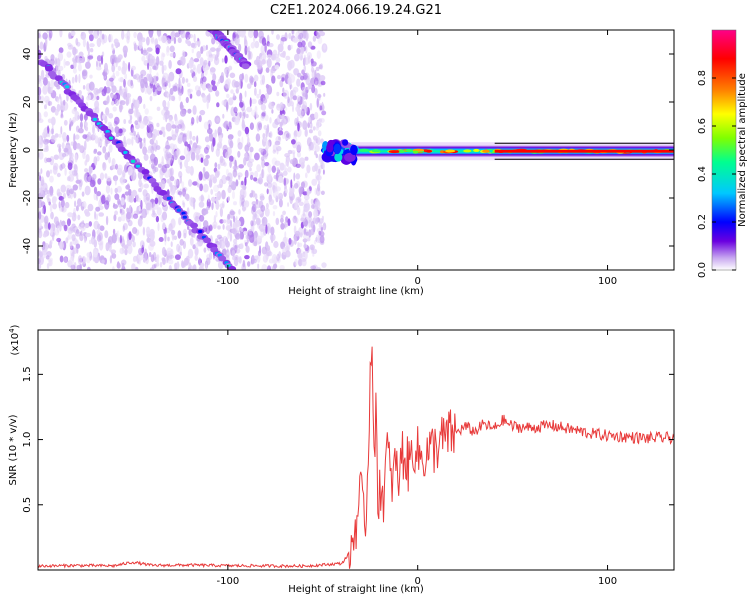 The height and width of the screenshot is (600, 750). I want to click on streak-core, so click(184, 217).